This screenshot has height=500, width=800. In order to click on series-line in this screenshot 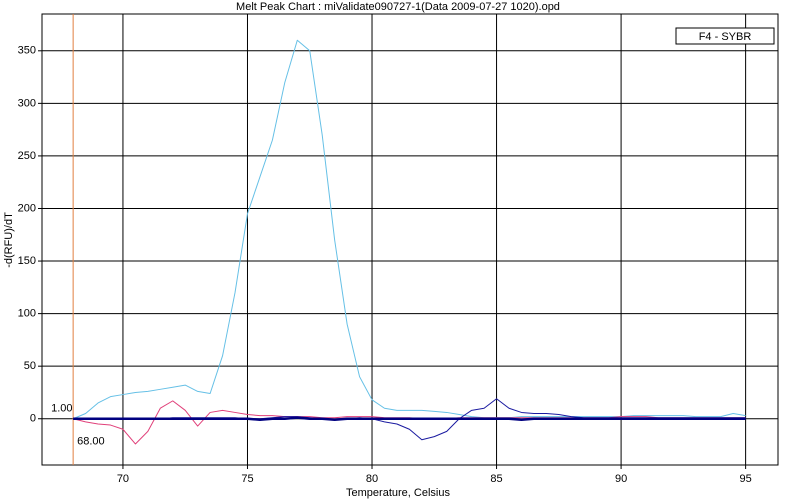, I will do `click(409, 419)`.